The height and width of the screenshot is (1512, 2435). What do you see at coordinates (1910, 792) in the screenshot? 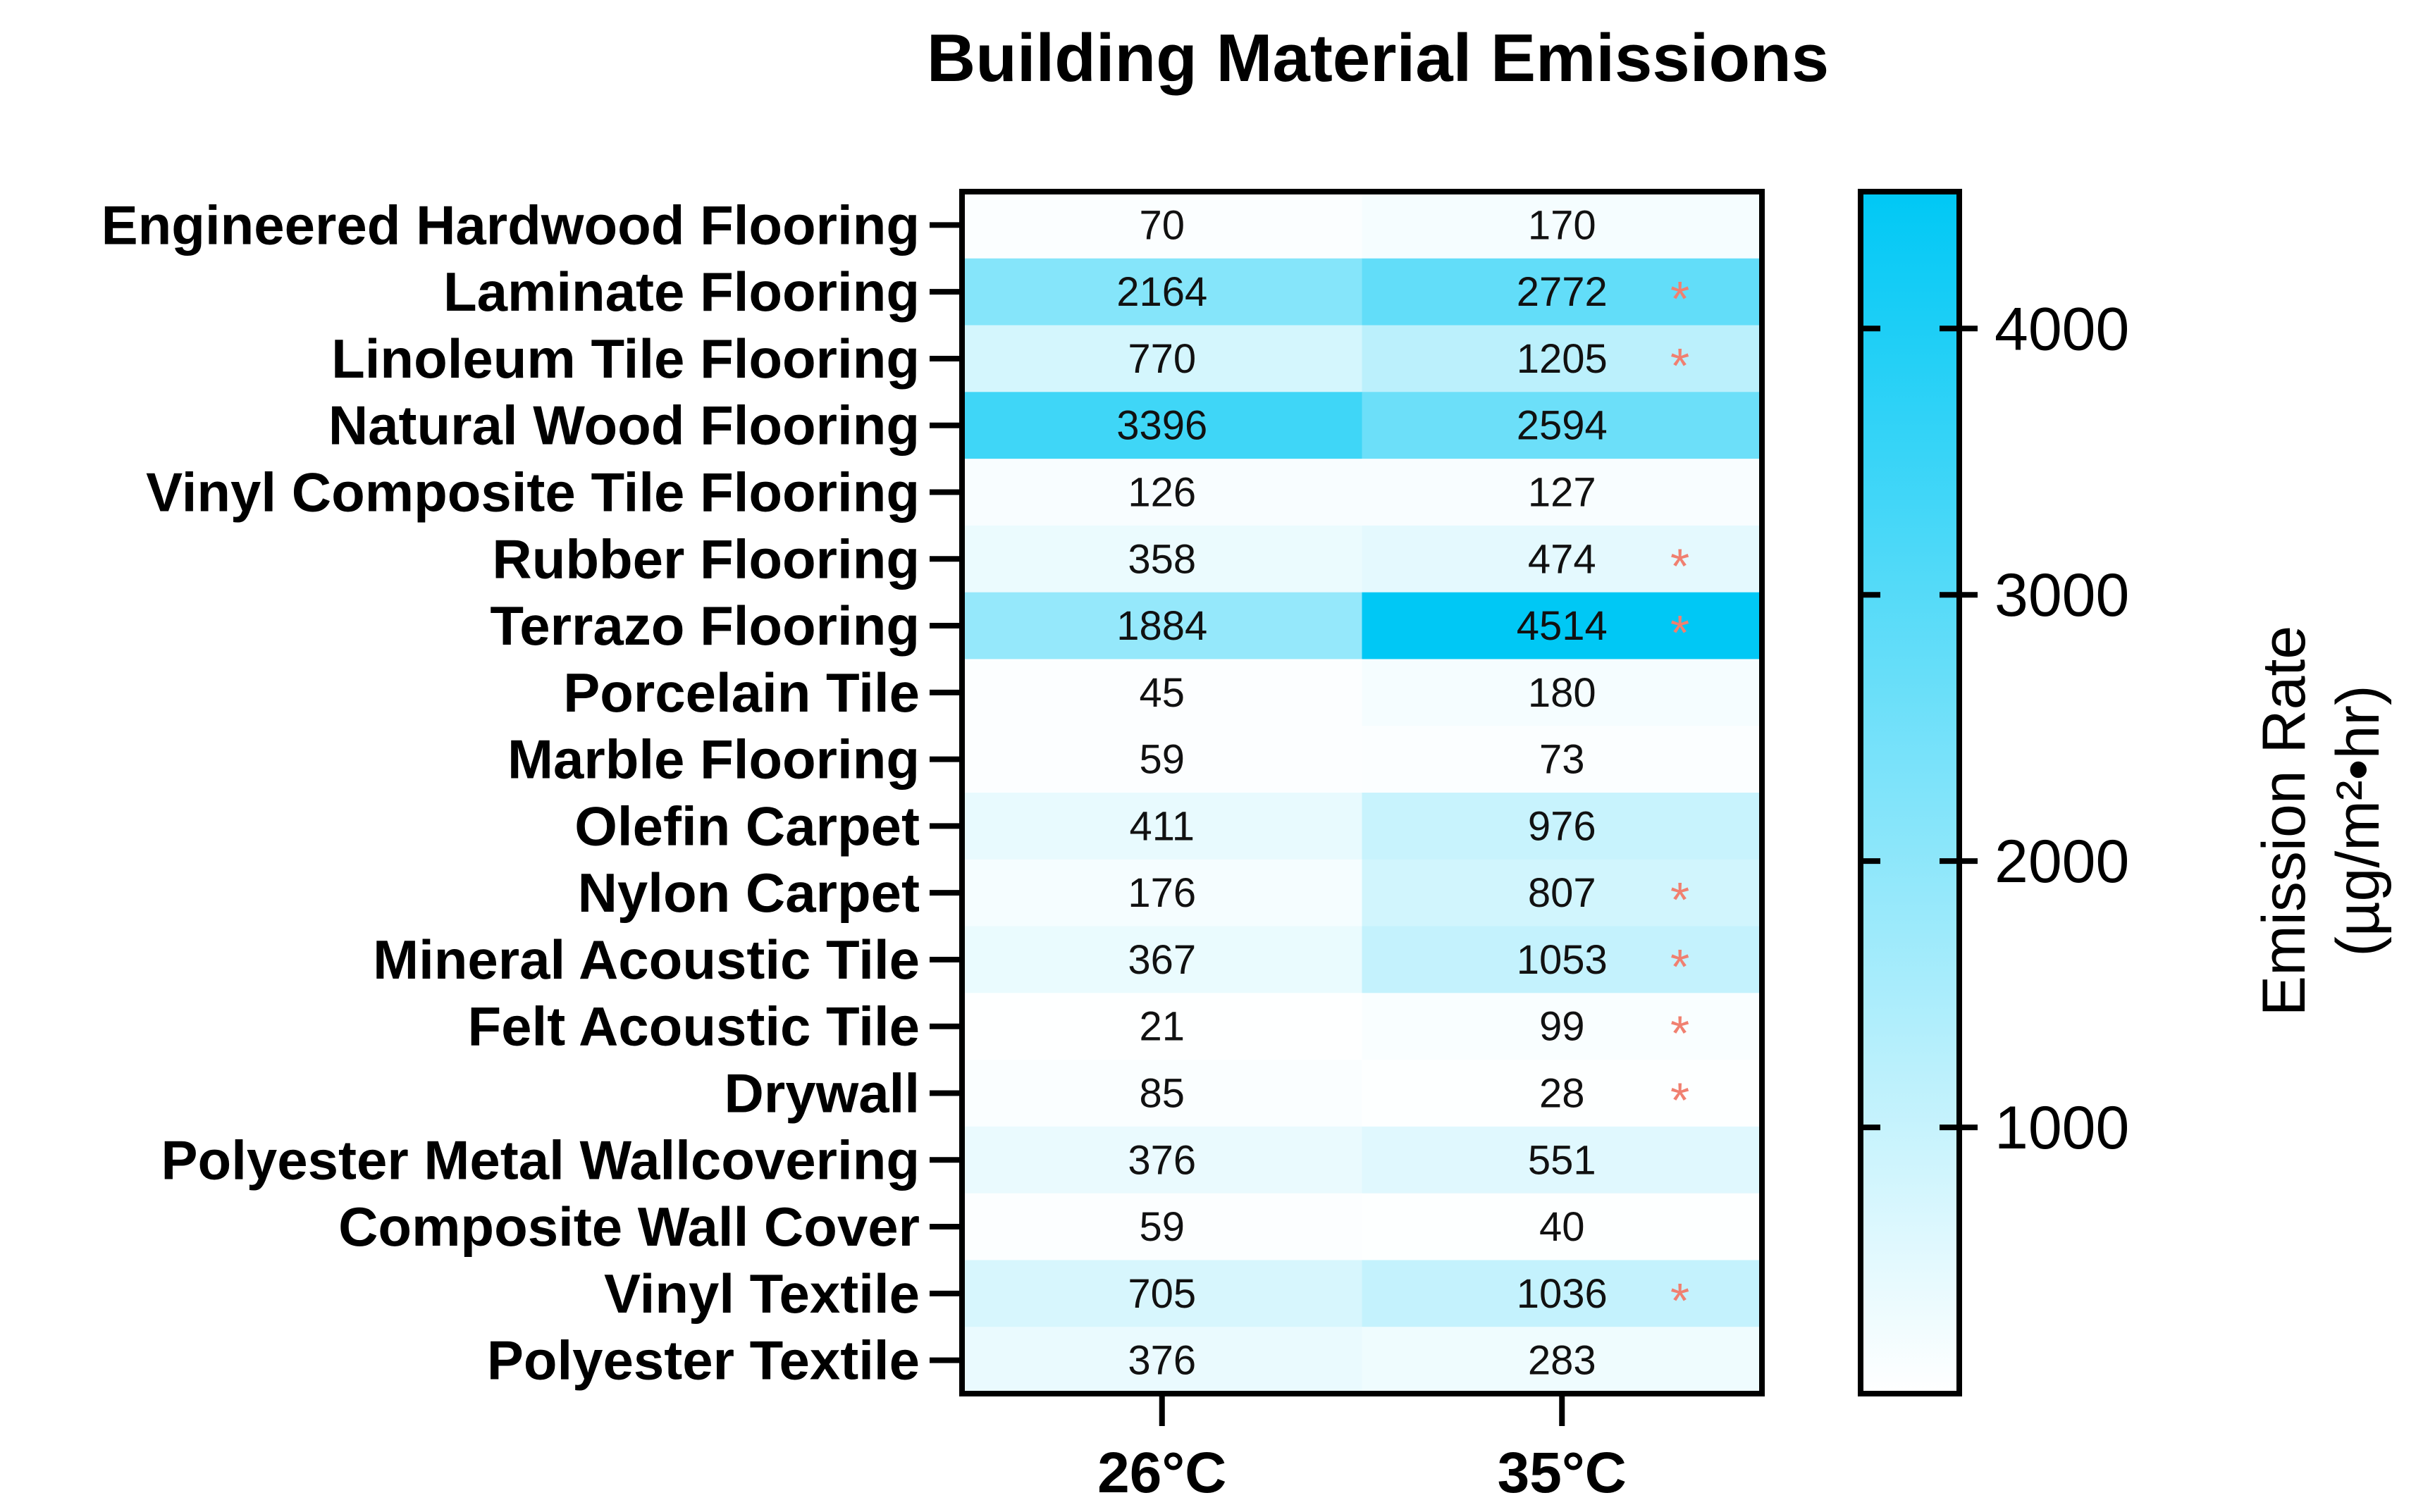
I see `colorbar-gradient` at bounding box center [1910, 792].